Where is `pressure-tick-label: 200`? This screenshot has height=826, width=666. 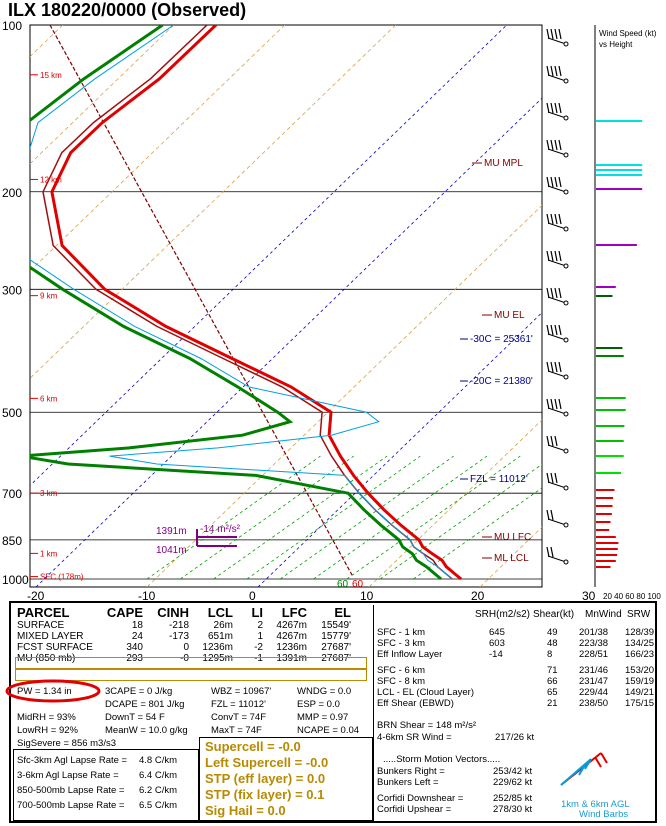 pressure-tick-label: 200 is located at coordinates (12, 193).